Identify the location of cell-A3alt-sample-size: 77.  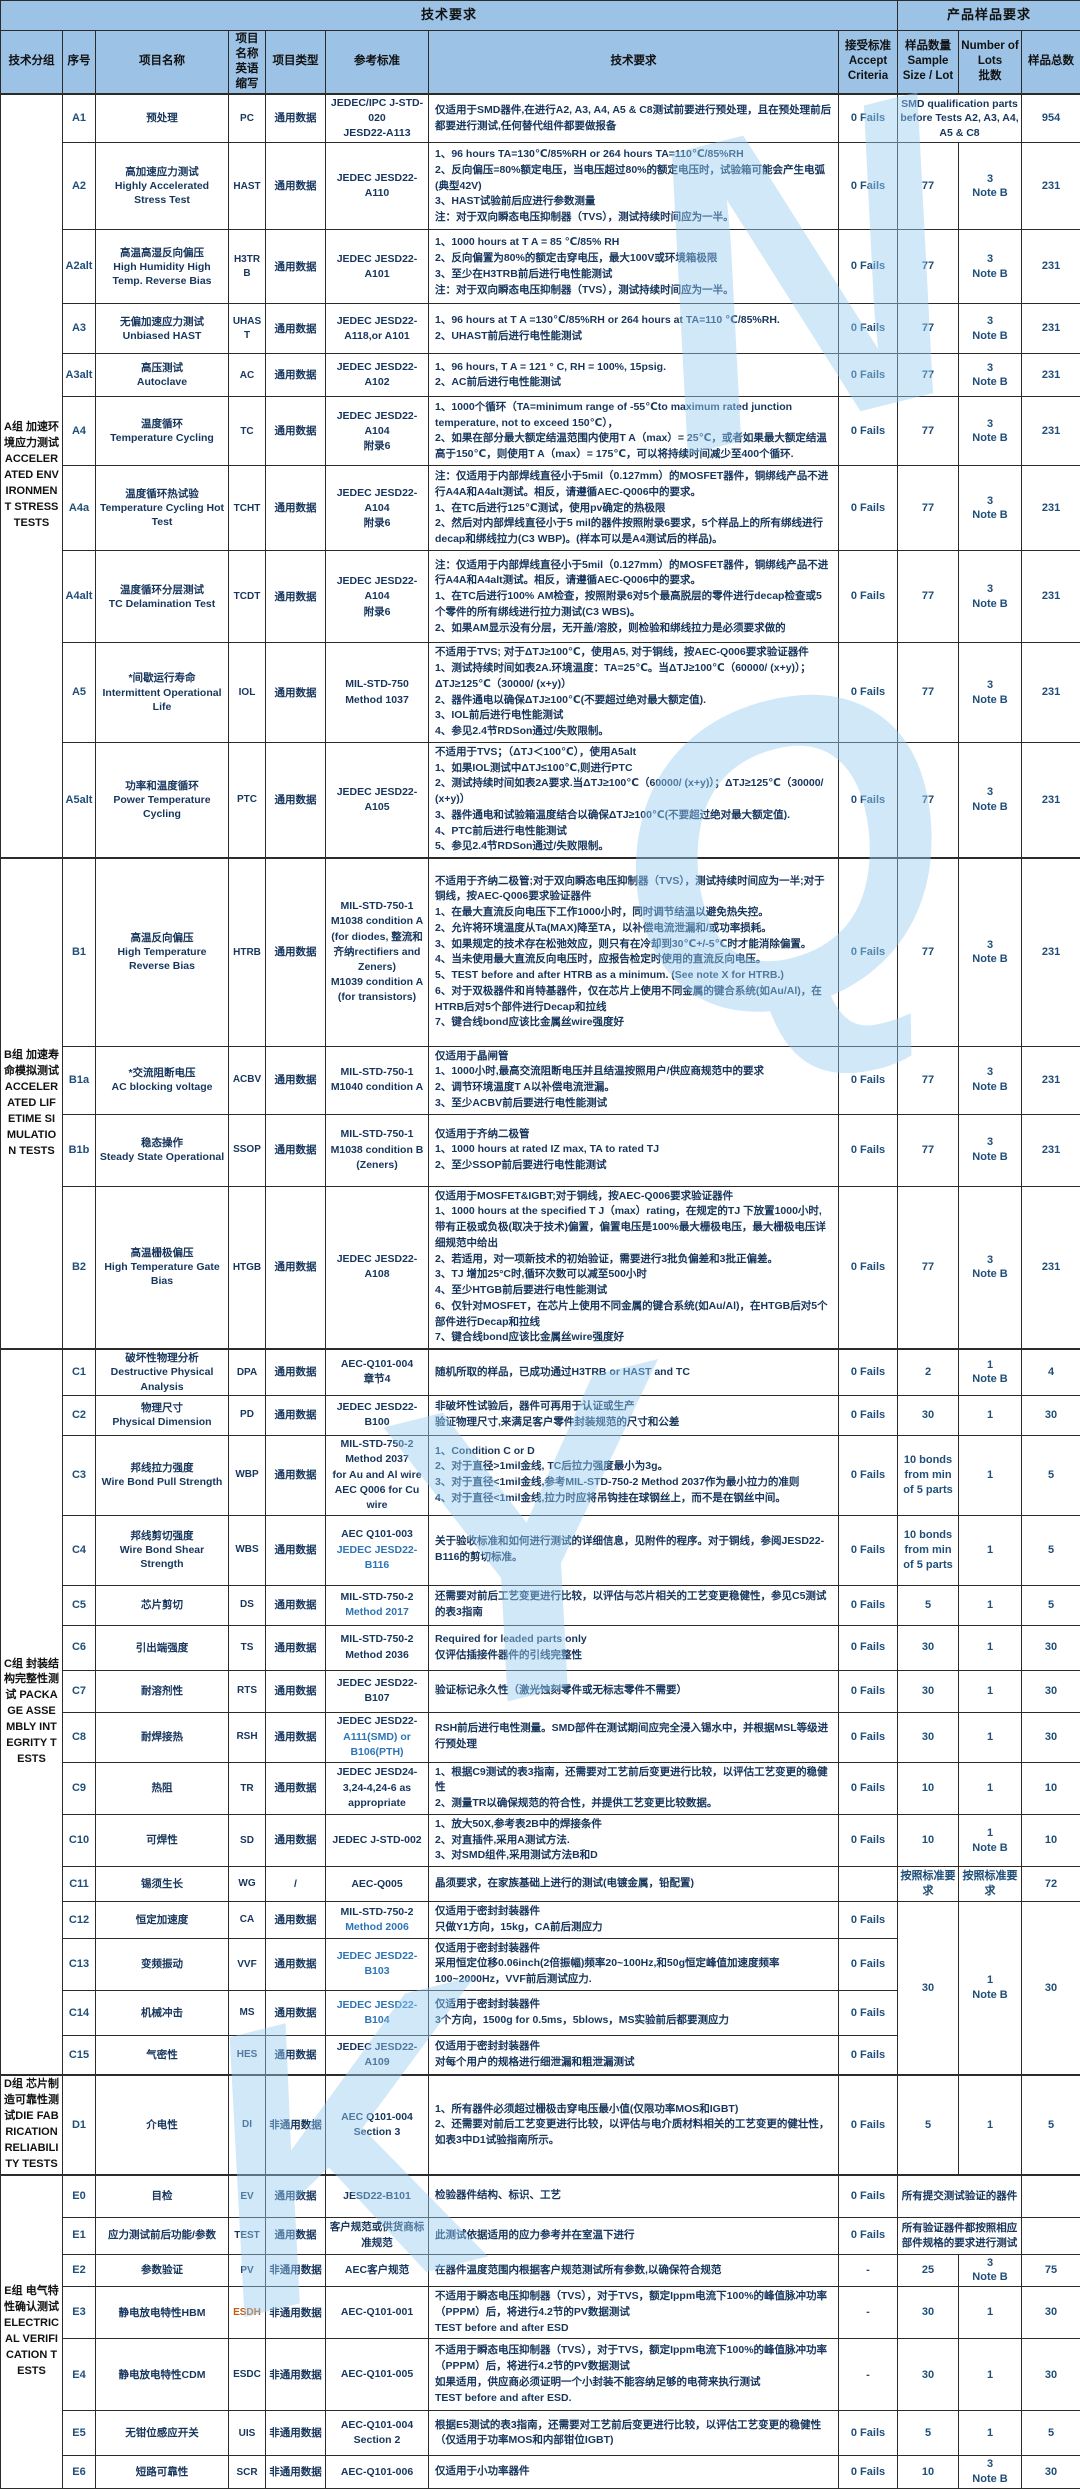
(928, 375).